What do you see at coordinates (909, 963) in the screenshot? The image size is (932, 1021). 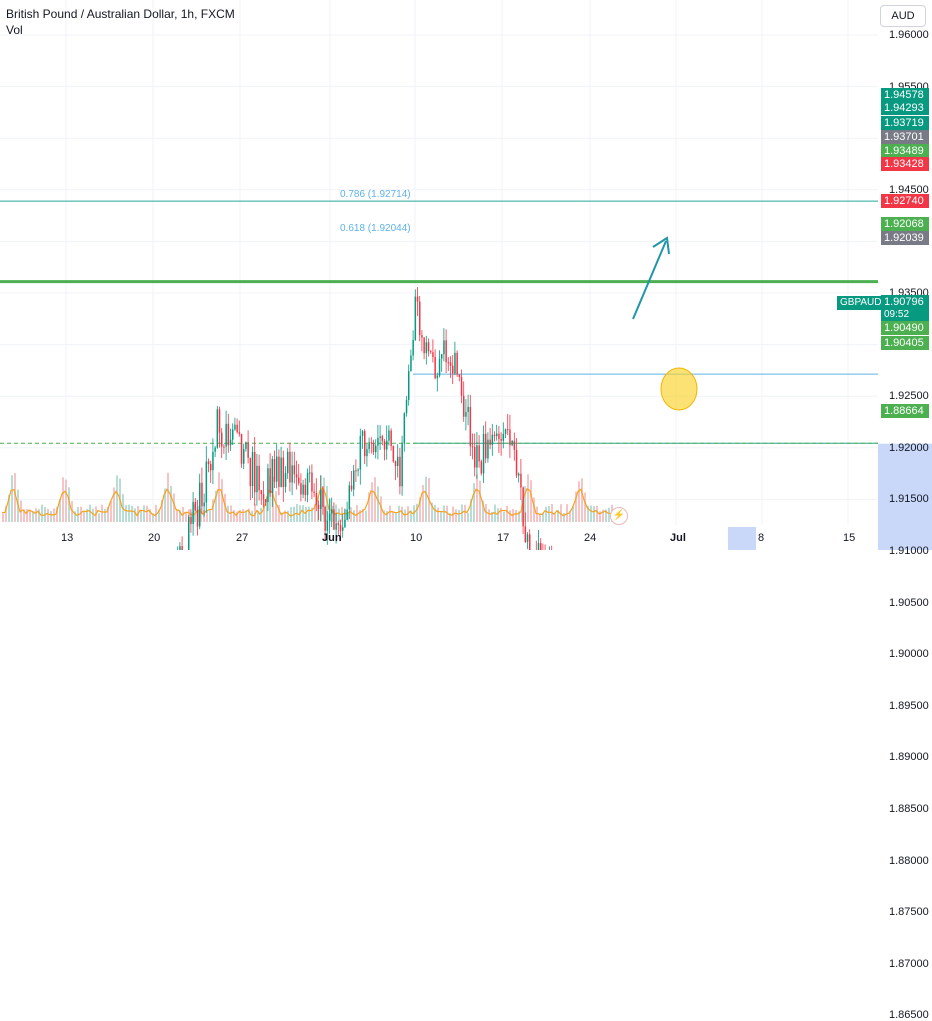 I see `price-tick: 1.87000` at bounding box center [909, 963].